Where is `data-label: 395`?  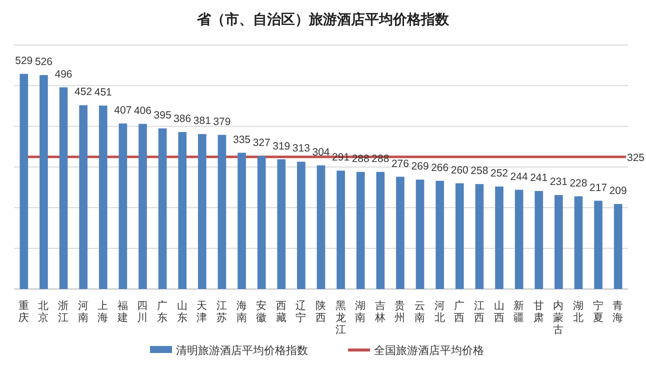
data-label: 395 is located at coordinates (163, 115).